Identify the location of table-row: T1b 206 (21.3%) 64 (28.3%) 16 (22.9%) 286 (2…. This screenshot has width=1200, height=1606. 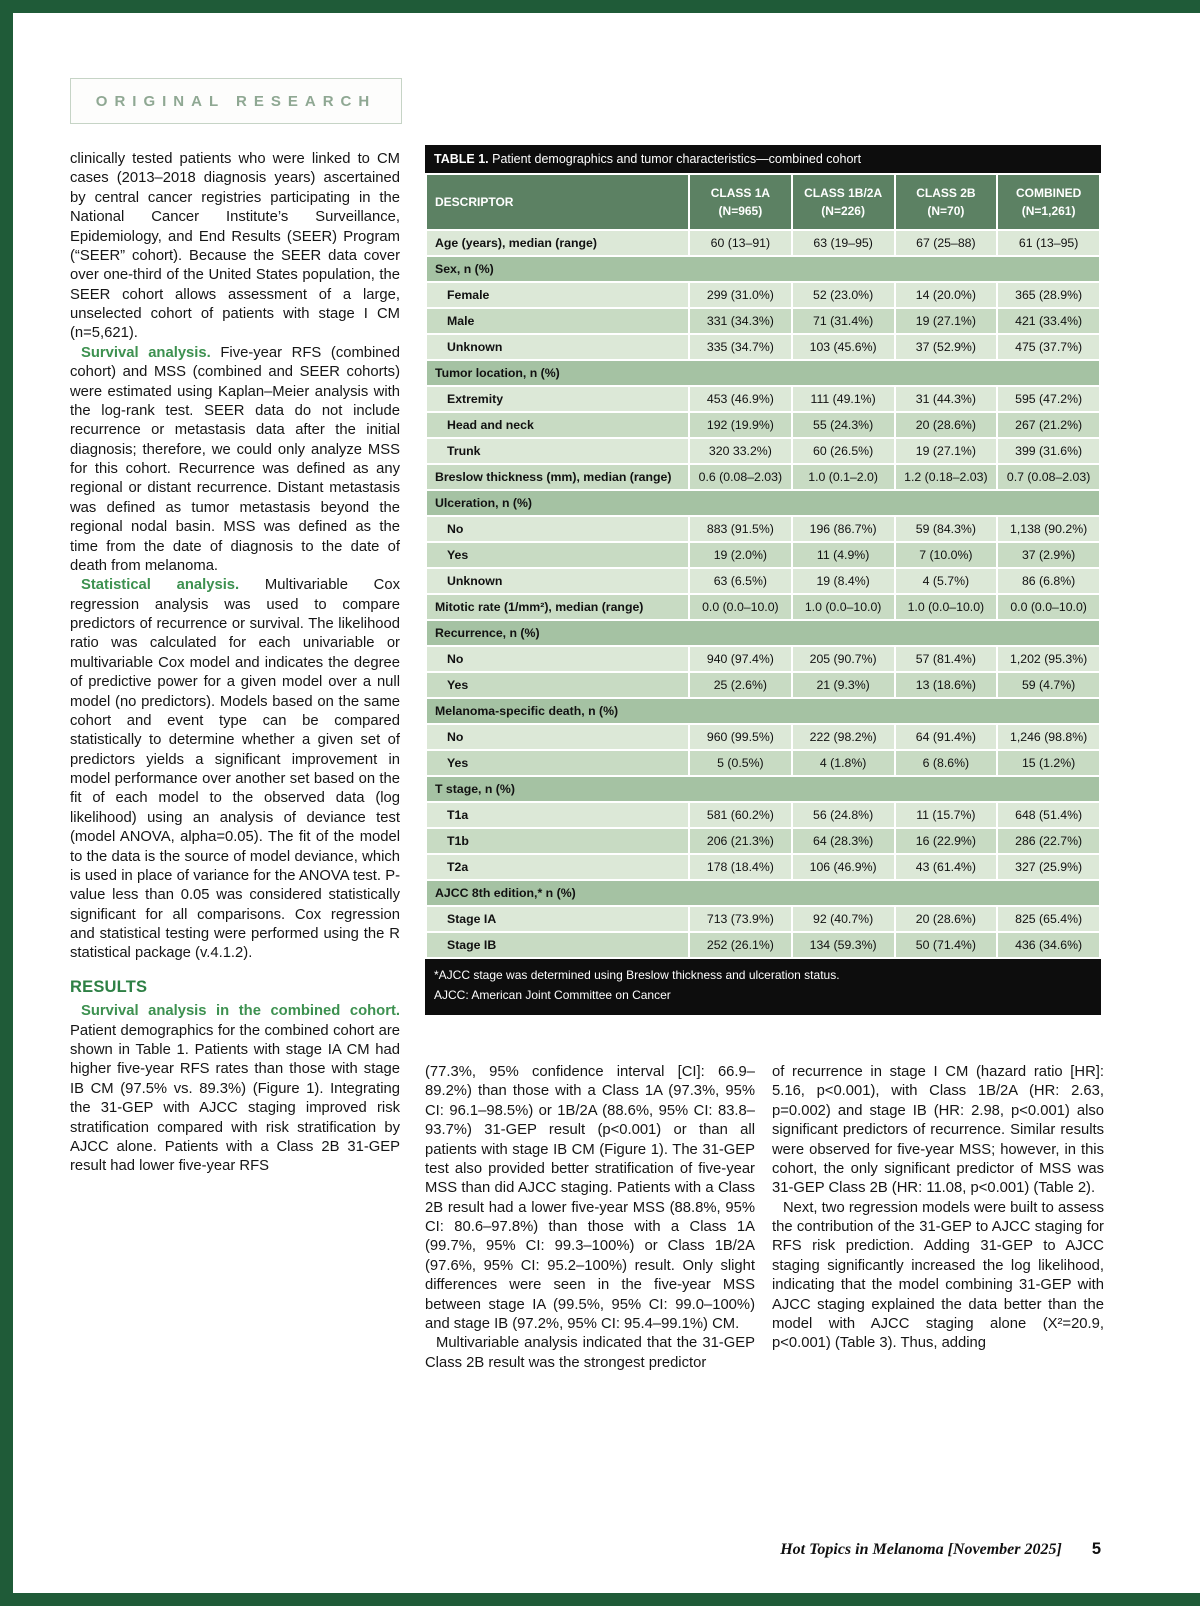
(763, 841).